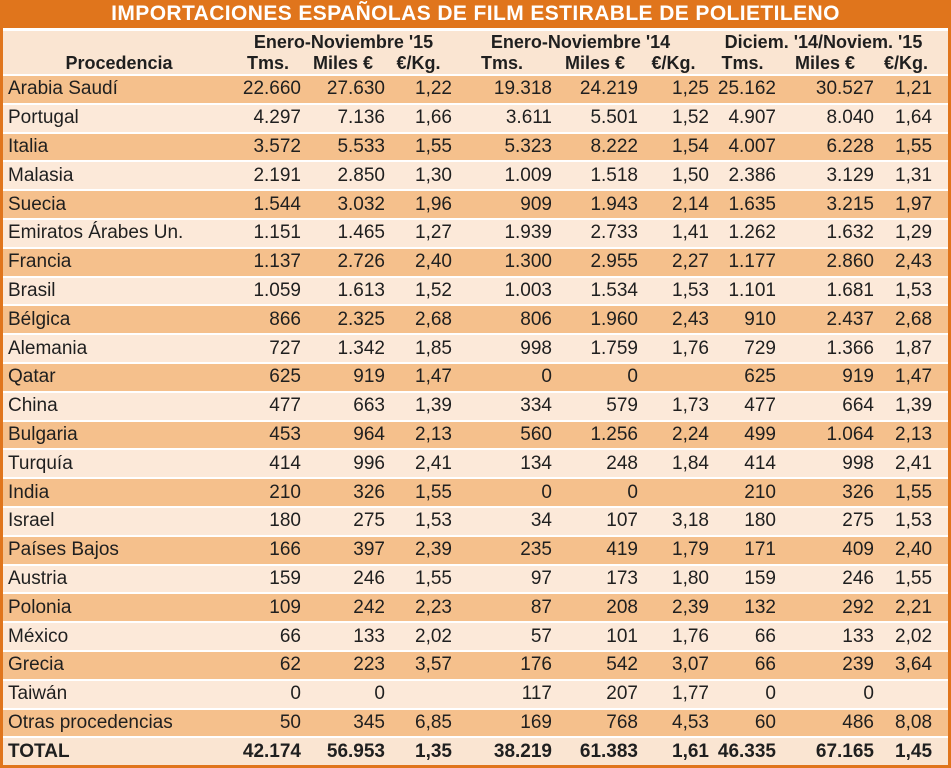 The image size is (951, 768). Describe the element at coordinates (825, 637) in the screenshot. I see `value-cell: 133` at that location.